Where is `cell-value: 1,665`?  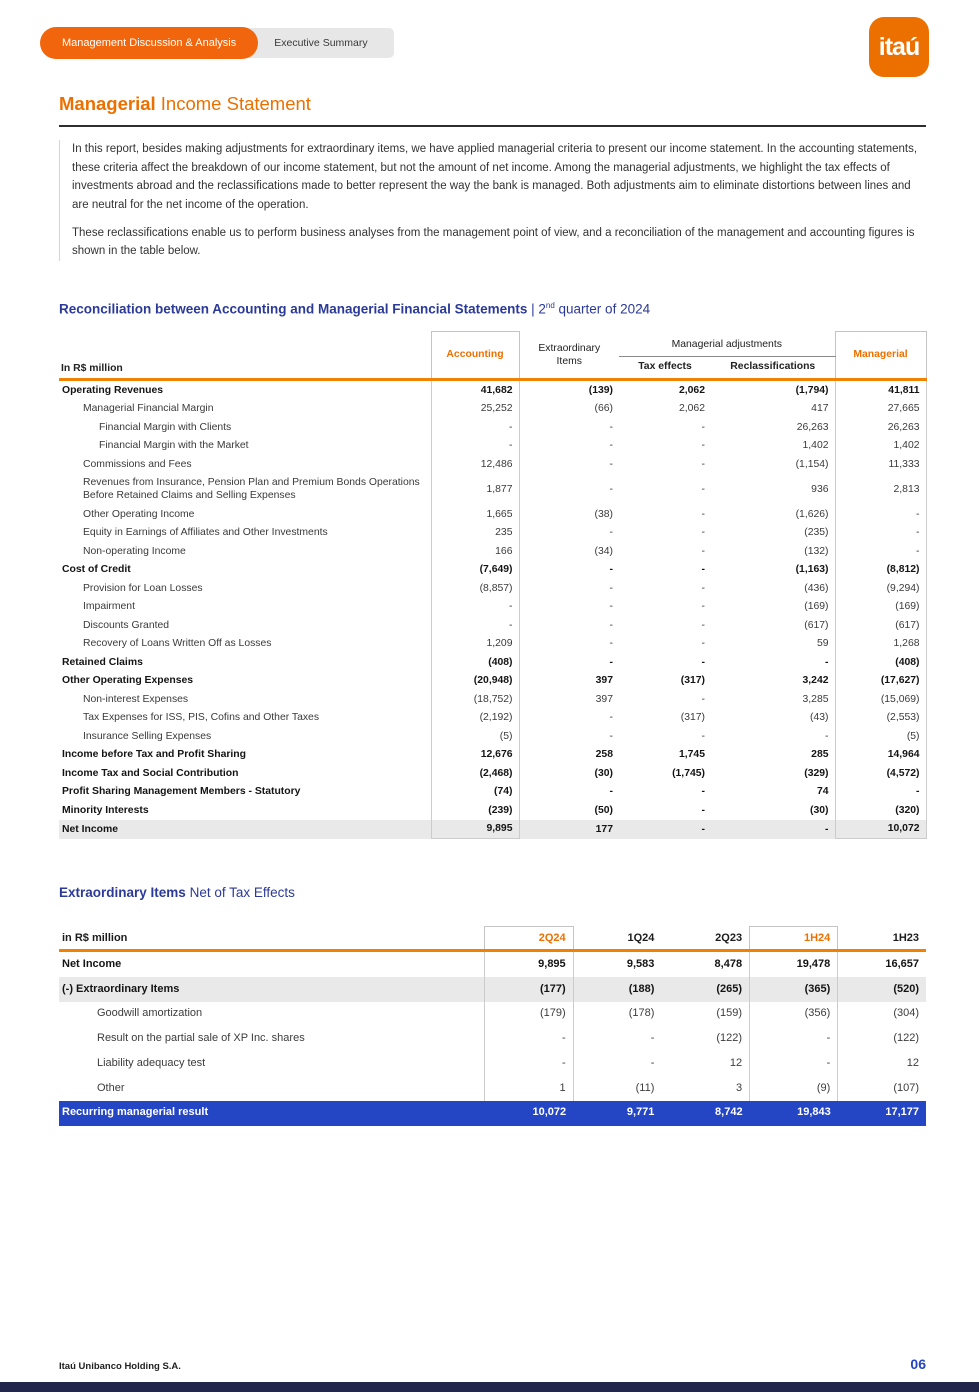 cell-value: 1,665 is located at coordinates (475, 514).